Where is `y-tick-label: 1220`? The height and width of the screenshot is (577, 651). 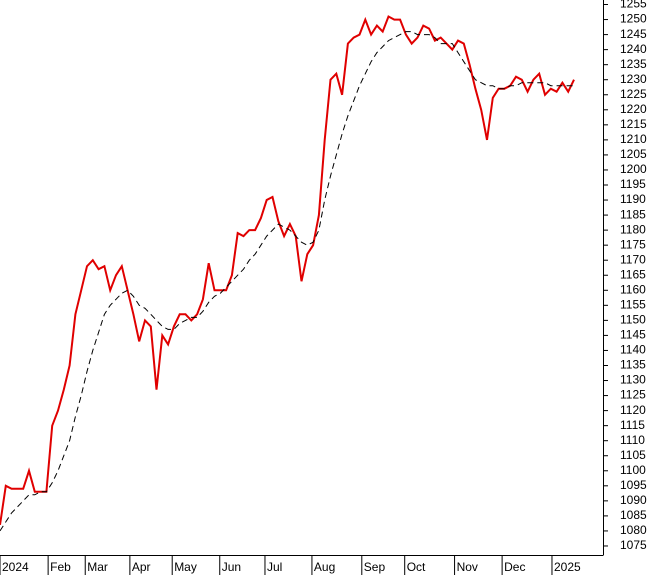
y-tick-label: 1220 is located at coordinates (633, 109).